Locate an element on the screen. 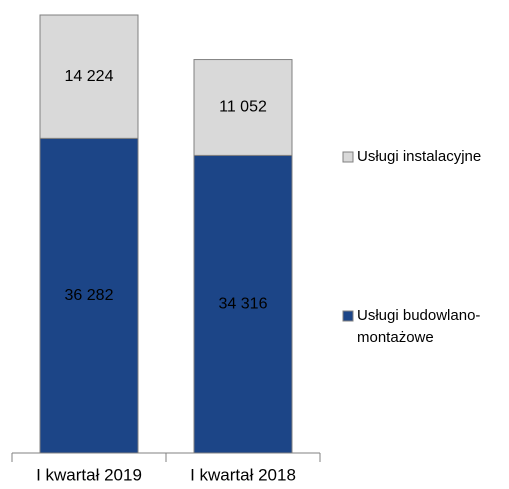 This screenshot has width=509, height=489. value-label: 14 224 is located at coordinates (89, 76).